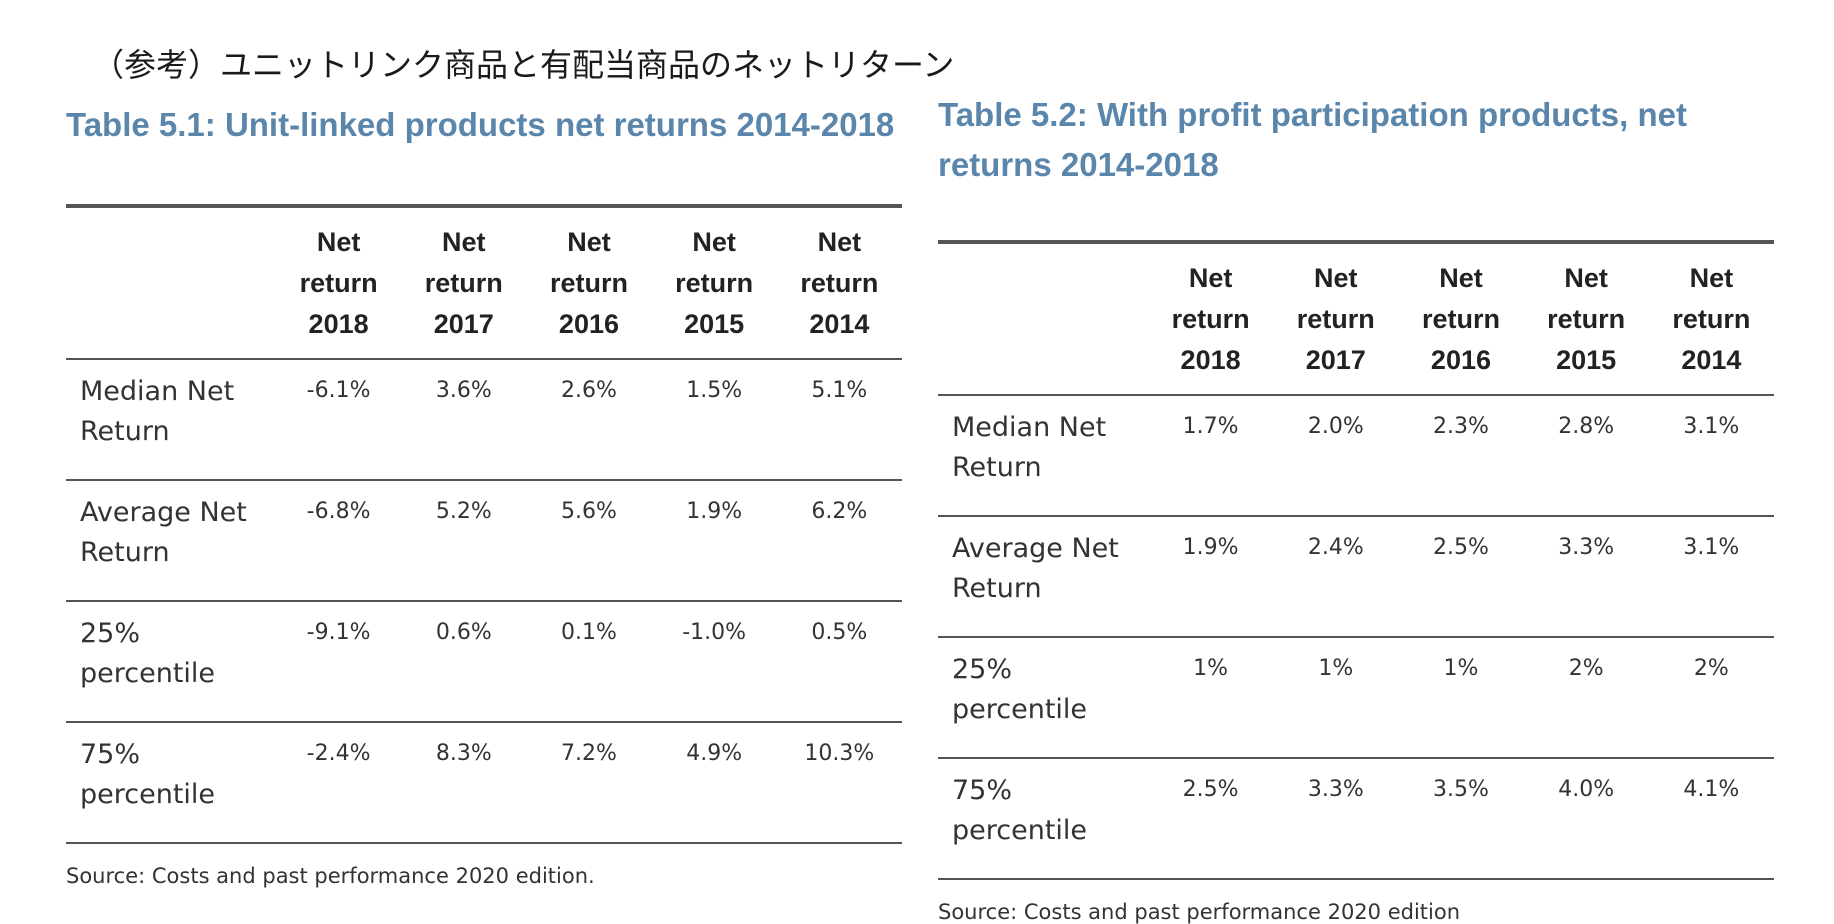 The width and height of the screenshot is (1834, 924). I want to click on table-row: 25% percentile -9.1% 0.6% 0.1% -1.0% 0.5%, so click(484, 662).